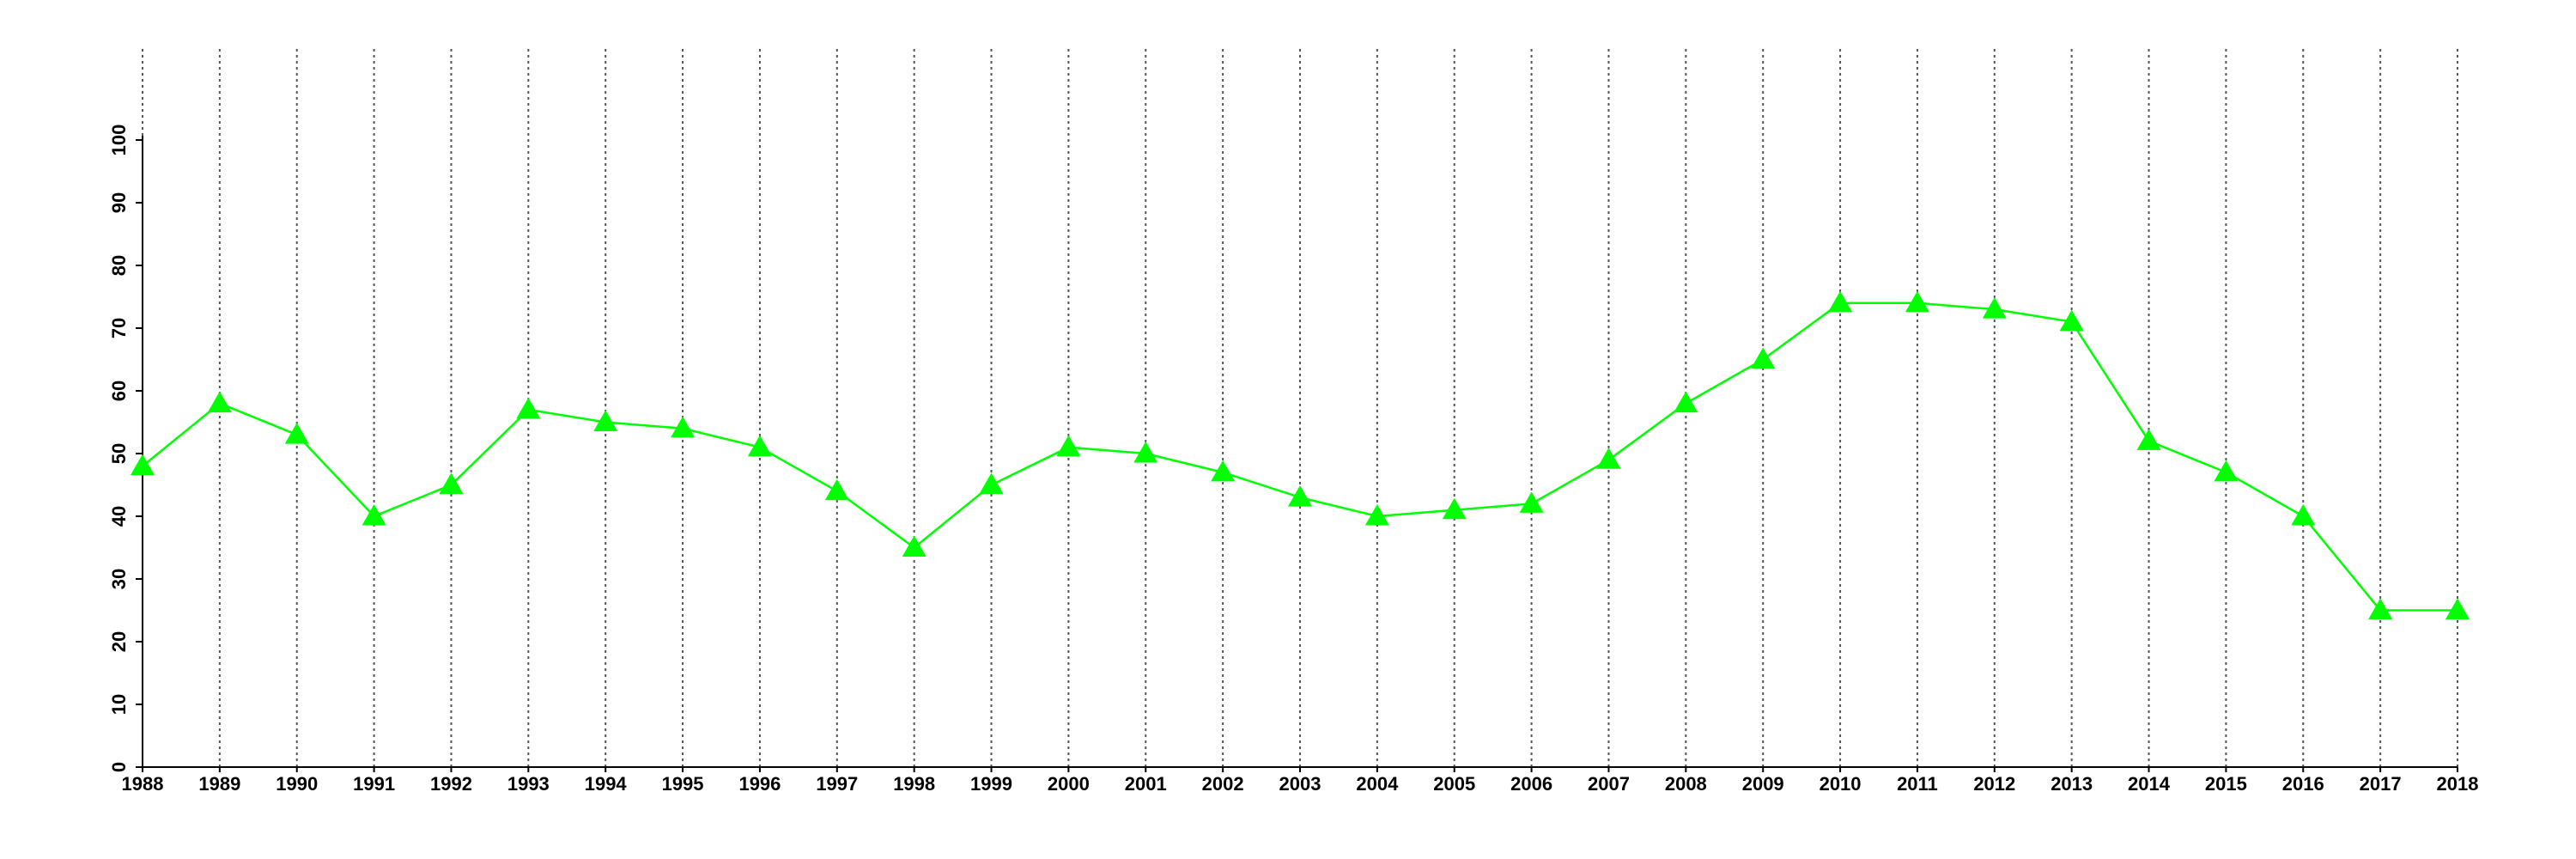 The image size is (2576, 859). Describe the element at coordinates (2149, 784) in the screenshot. I see `x-tick-label: 2014` at that location.